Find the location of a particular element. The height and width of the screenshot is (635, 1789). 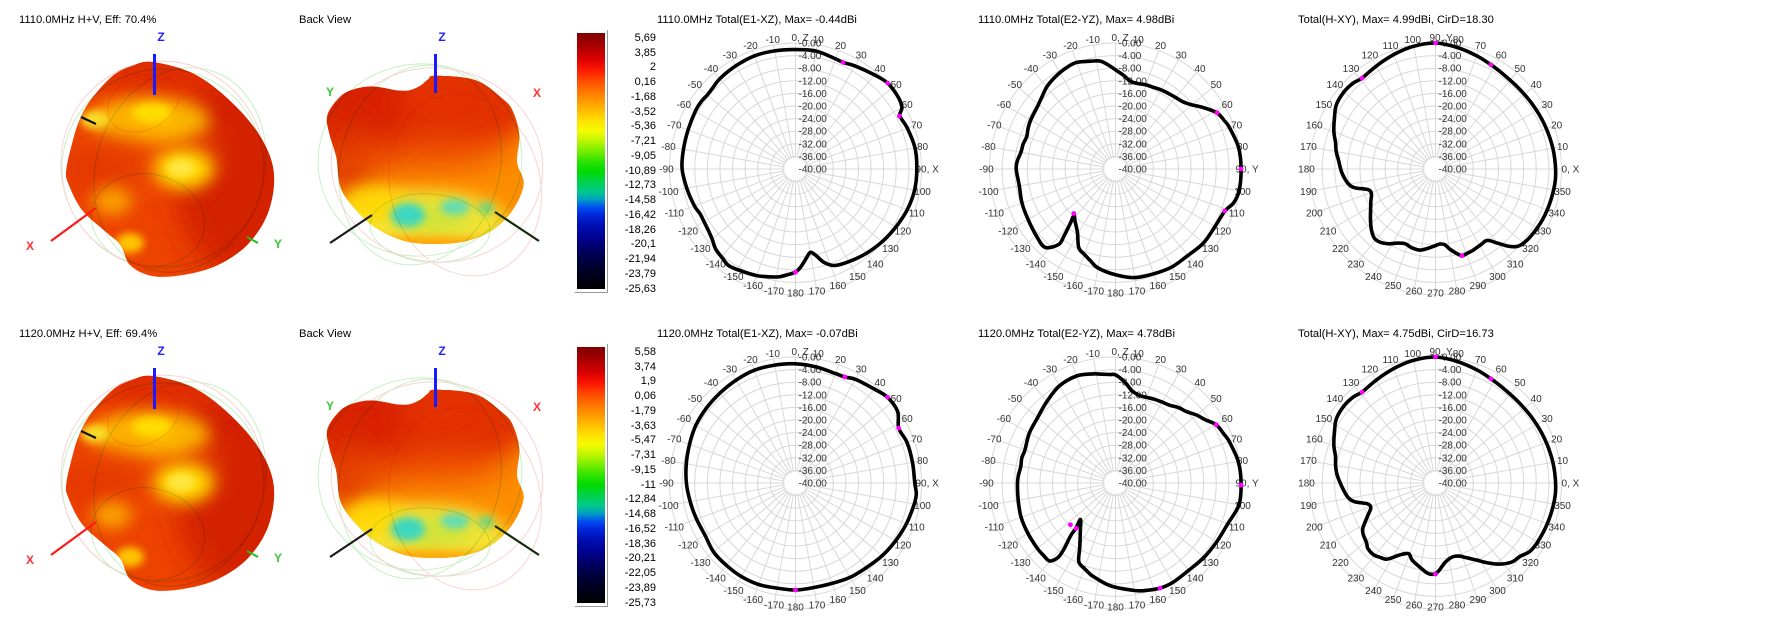

svg-text: 350 is located at coordinates (1562, 192).